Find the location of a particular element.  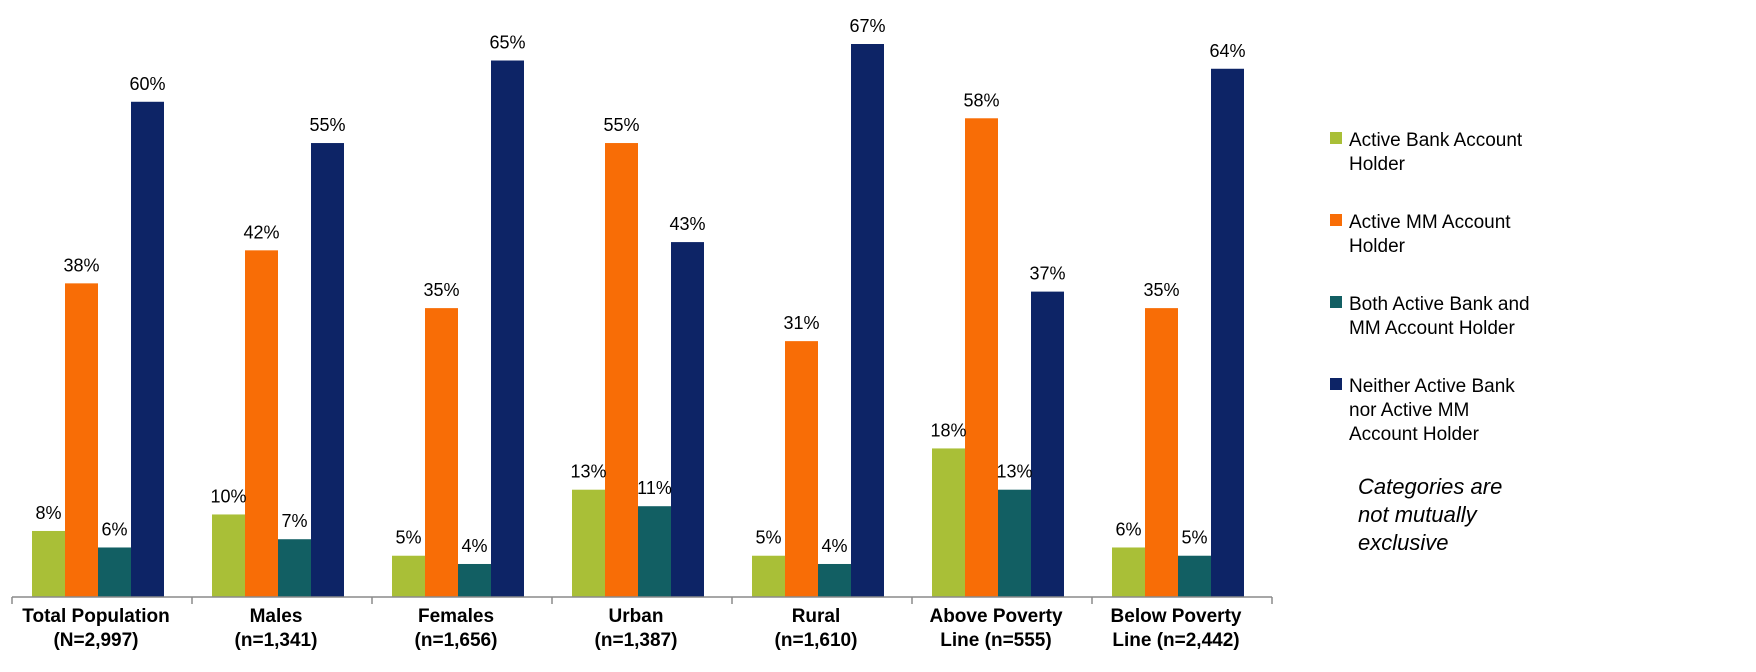

footnote-line: not mutually is located at coordinates (1418, 514).